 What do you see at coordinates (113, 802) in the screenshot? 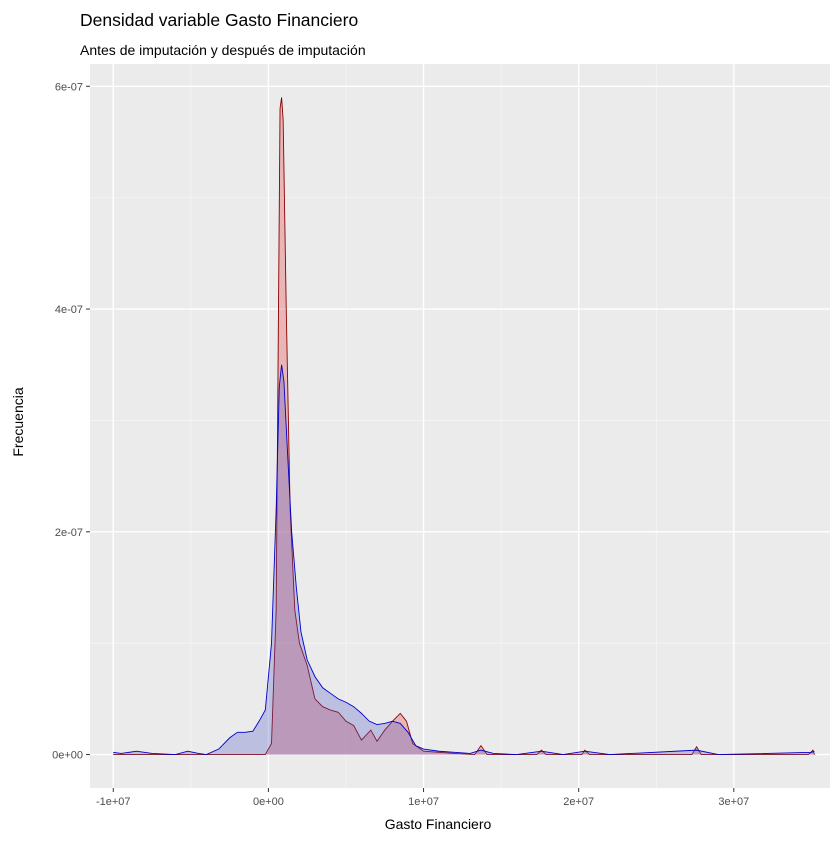
I see `x-tick-label: -1e+07` at bounding box center [113, 802].